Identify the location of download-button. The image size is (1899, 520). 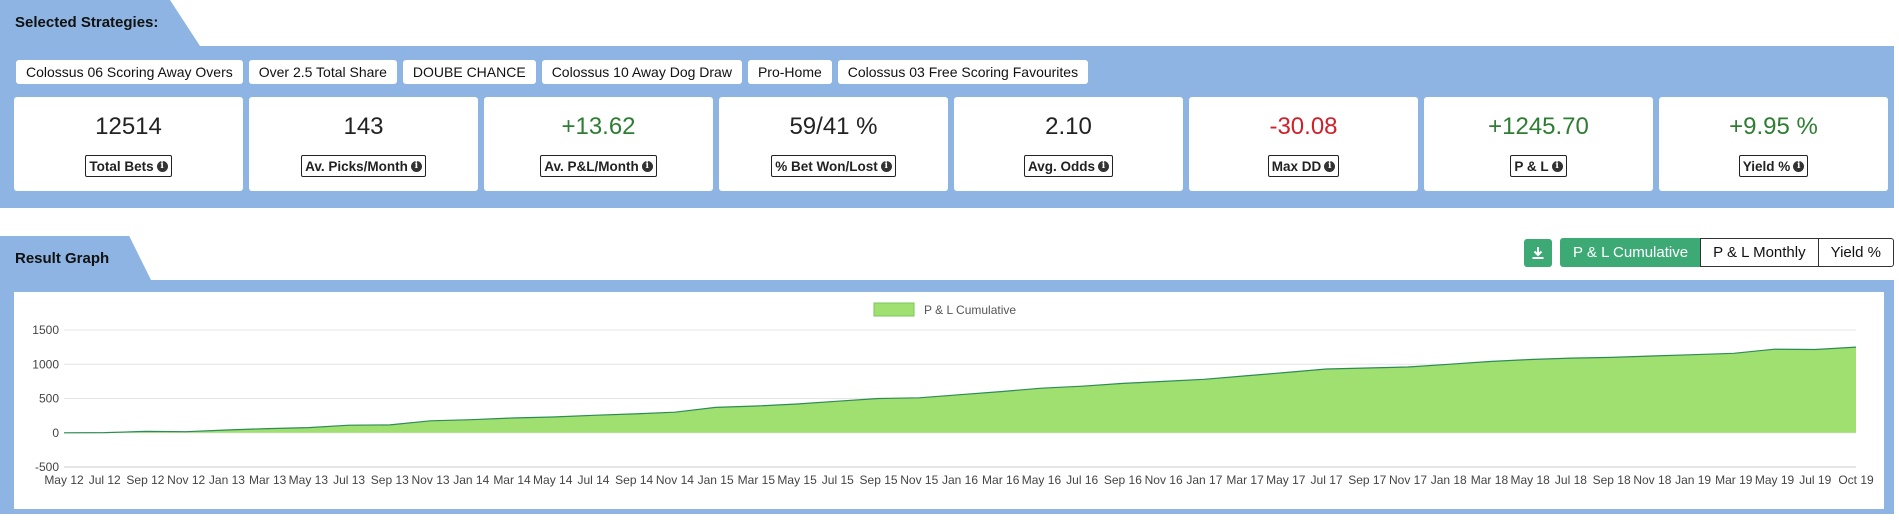
(1538, 252).